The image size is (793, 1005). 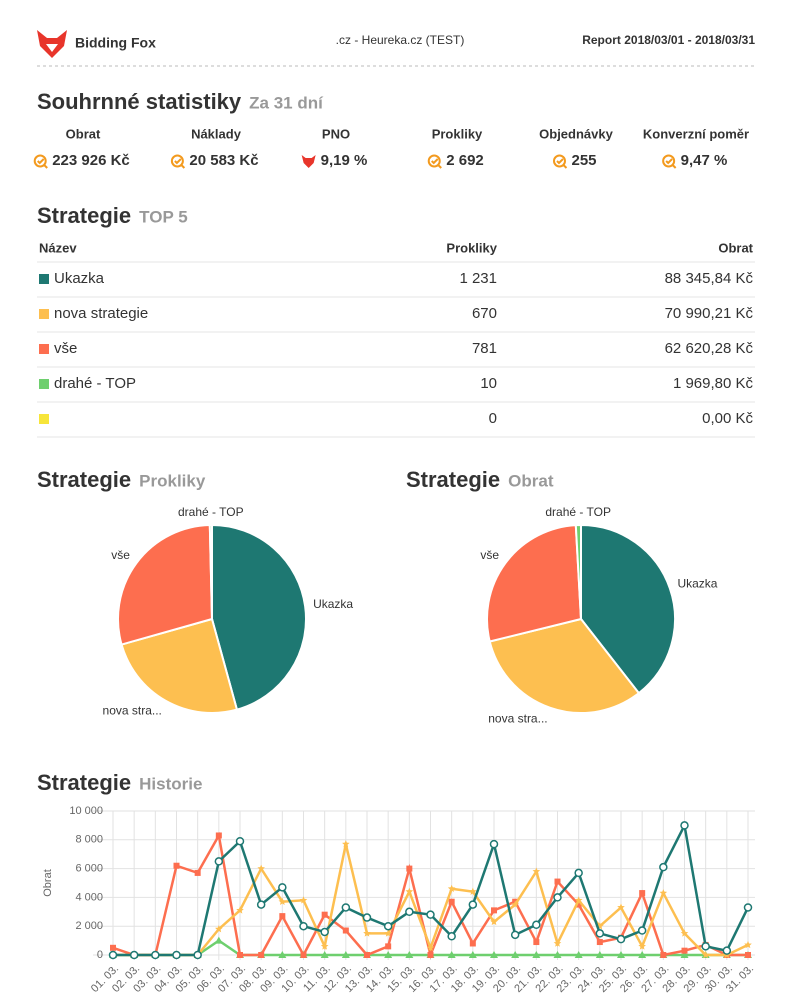 What do you see at coordinates (471, 247) in the screenshot?
I see `table-header: Prokliky` at bounding box center [471, 247].